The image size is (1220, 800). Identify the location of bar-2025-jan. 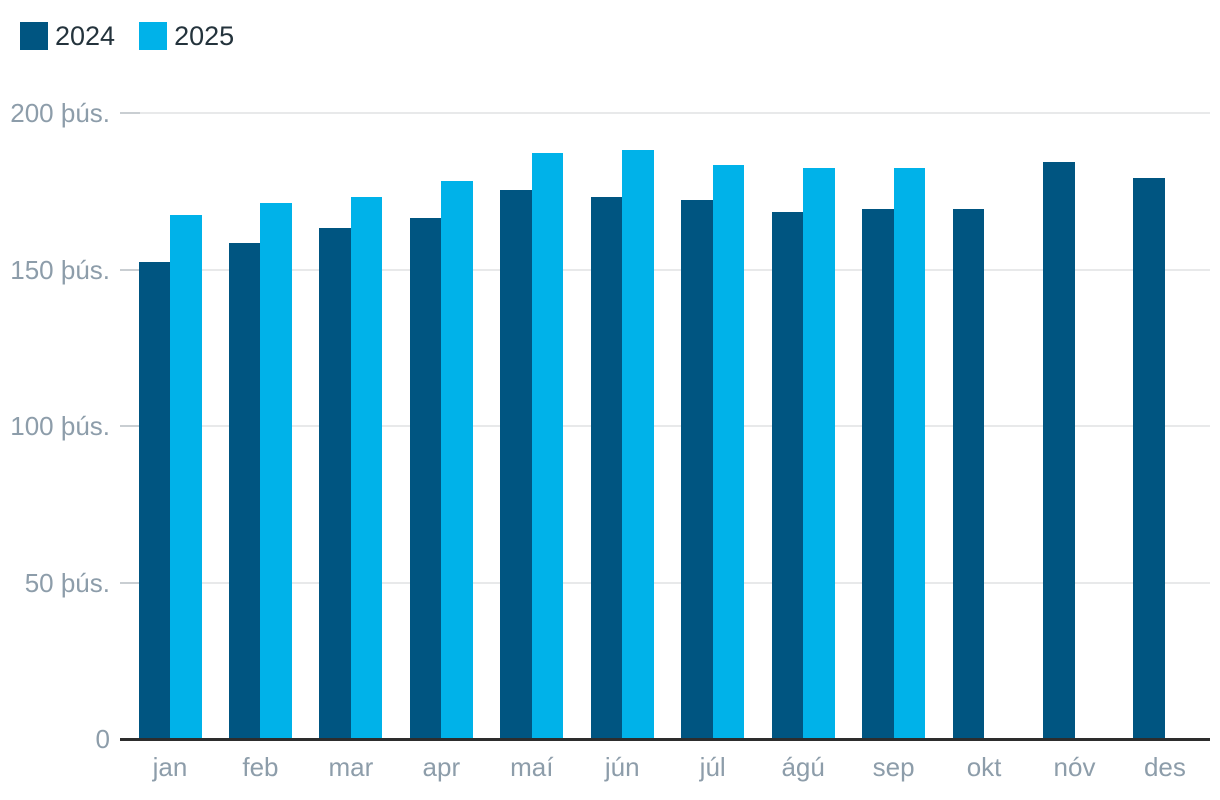
(186, 476).